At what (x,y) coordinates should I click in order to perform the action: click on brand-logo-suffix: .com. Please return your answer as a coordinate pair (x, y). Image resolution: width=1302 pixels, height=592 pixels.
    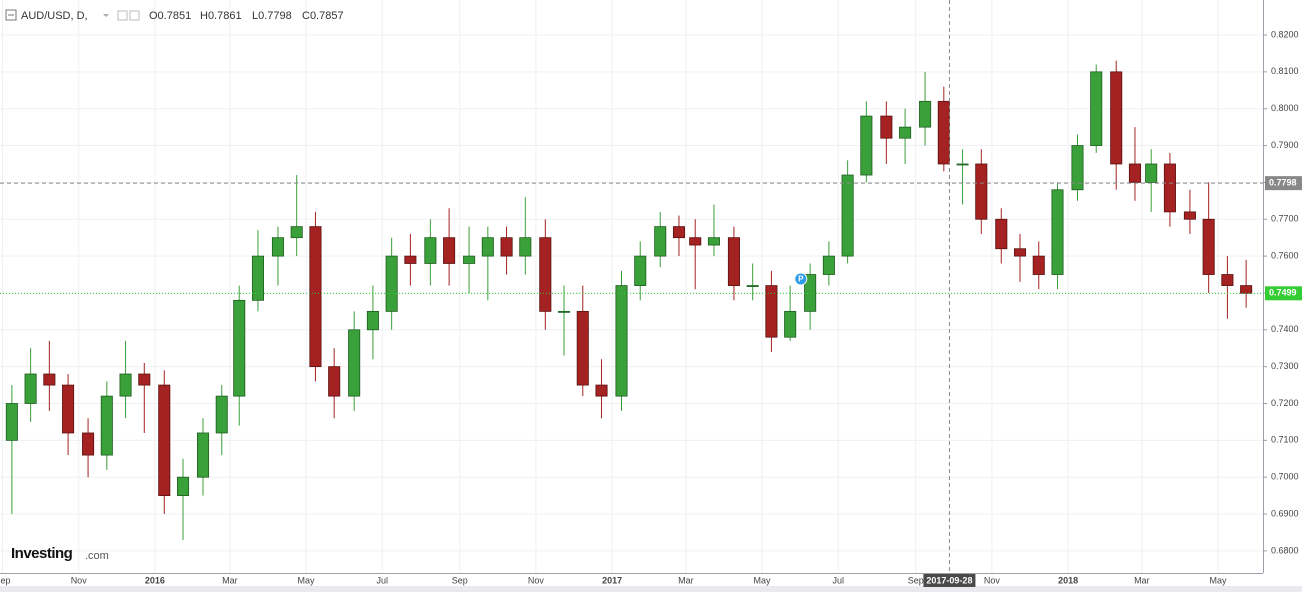
    Looking at the image, I should click on (97, 556).